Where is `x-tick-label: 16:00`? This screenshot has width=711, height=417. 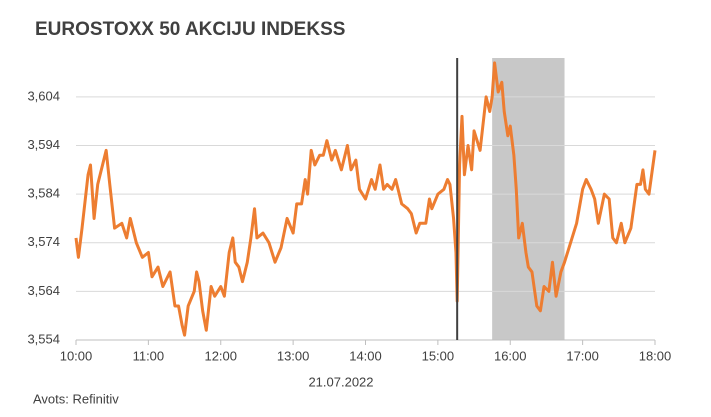
x-tick-label: 16:00 is located at coordinates (510, 355).